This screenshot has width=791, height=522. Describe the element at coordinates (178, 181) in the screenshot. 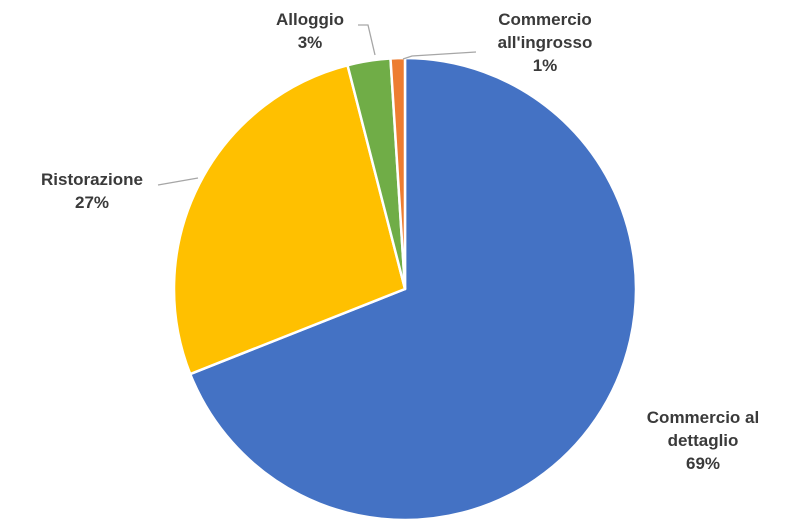

I see `leader-line-ristorazione` at that location.